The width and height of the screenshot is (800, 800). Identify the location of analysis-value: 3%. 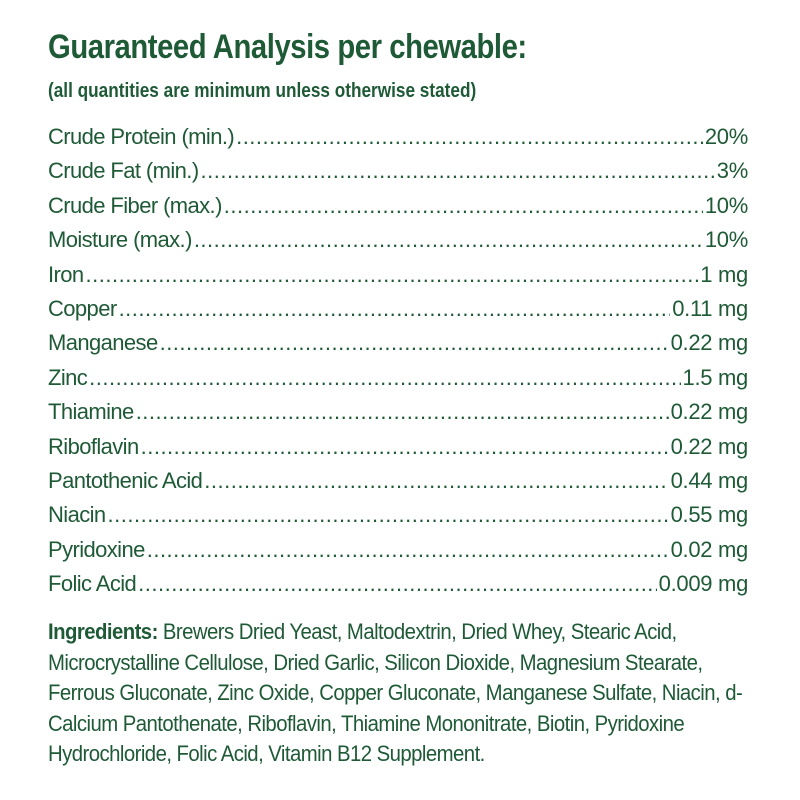
(732, 171).